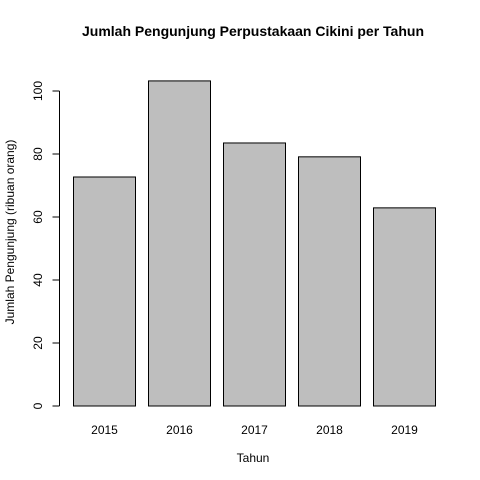  I want to click on x-tick-label-2017: 2017, so click(254, 430).